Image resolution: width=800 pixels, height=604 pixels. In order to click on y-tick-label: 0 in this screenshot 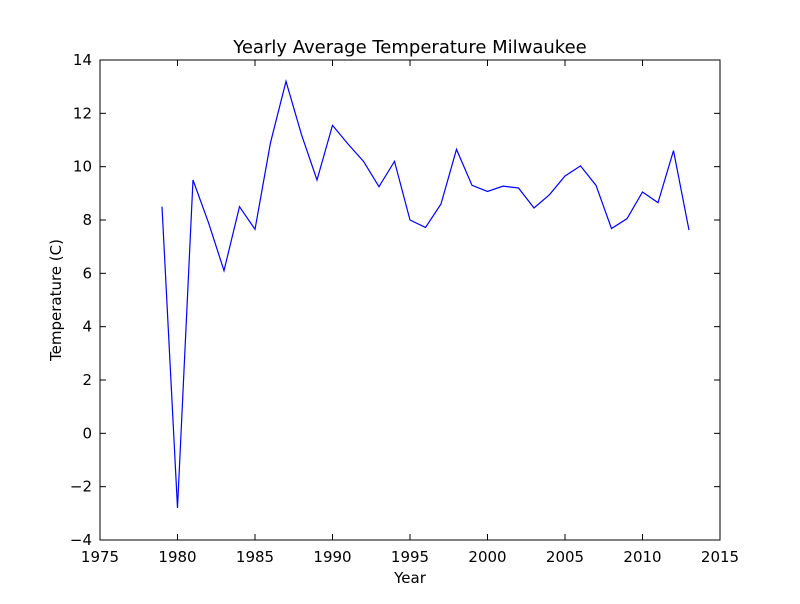, I will do `click(87, 433)`.